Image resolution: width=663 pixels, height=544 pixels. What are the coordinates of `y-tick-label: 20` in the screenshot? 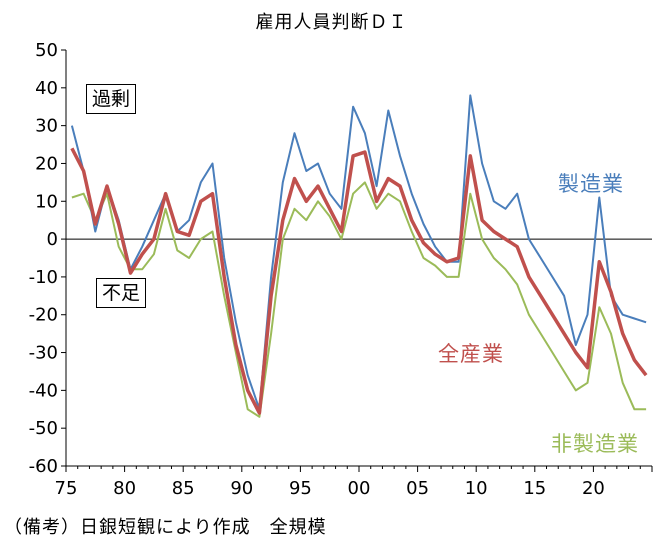 It's located at (46, 163).